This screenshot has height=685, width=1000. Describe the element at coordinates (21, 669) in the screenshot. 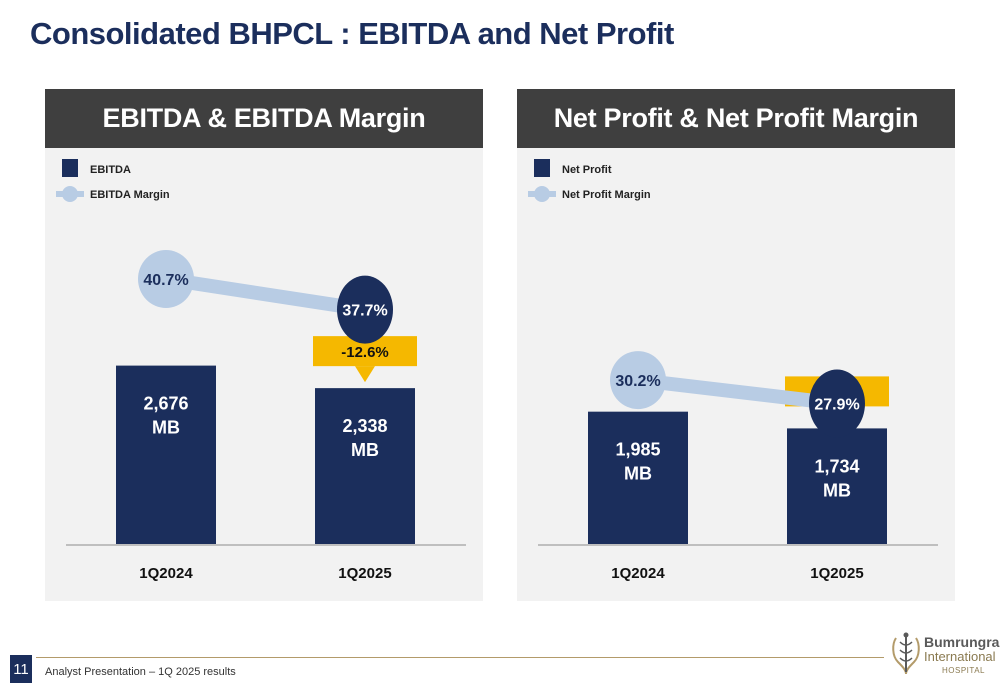

I see `page-number: 11` at that location.